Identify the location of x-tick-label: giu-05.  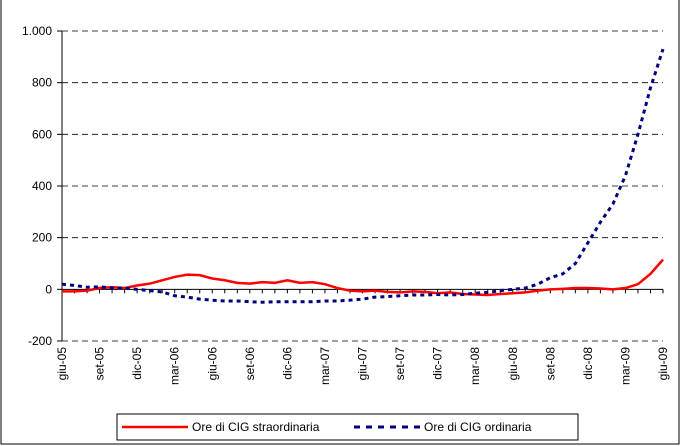
(62, 364).